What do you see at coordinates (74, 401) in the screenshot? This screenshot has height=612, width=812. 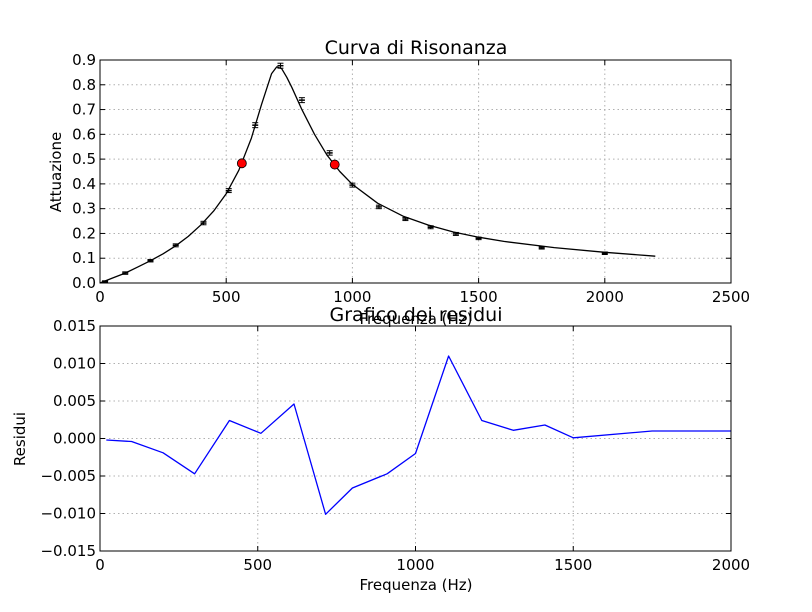 I see `y-tick-label: 0.005` at bounding box center [74, 401].